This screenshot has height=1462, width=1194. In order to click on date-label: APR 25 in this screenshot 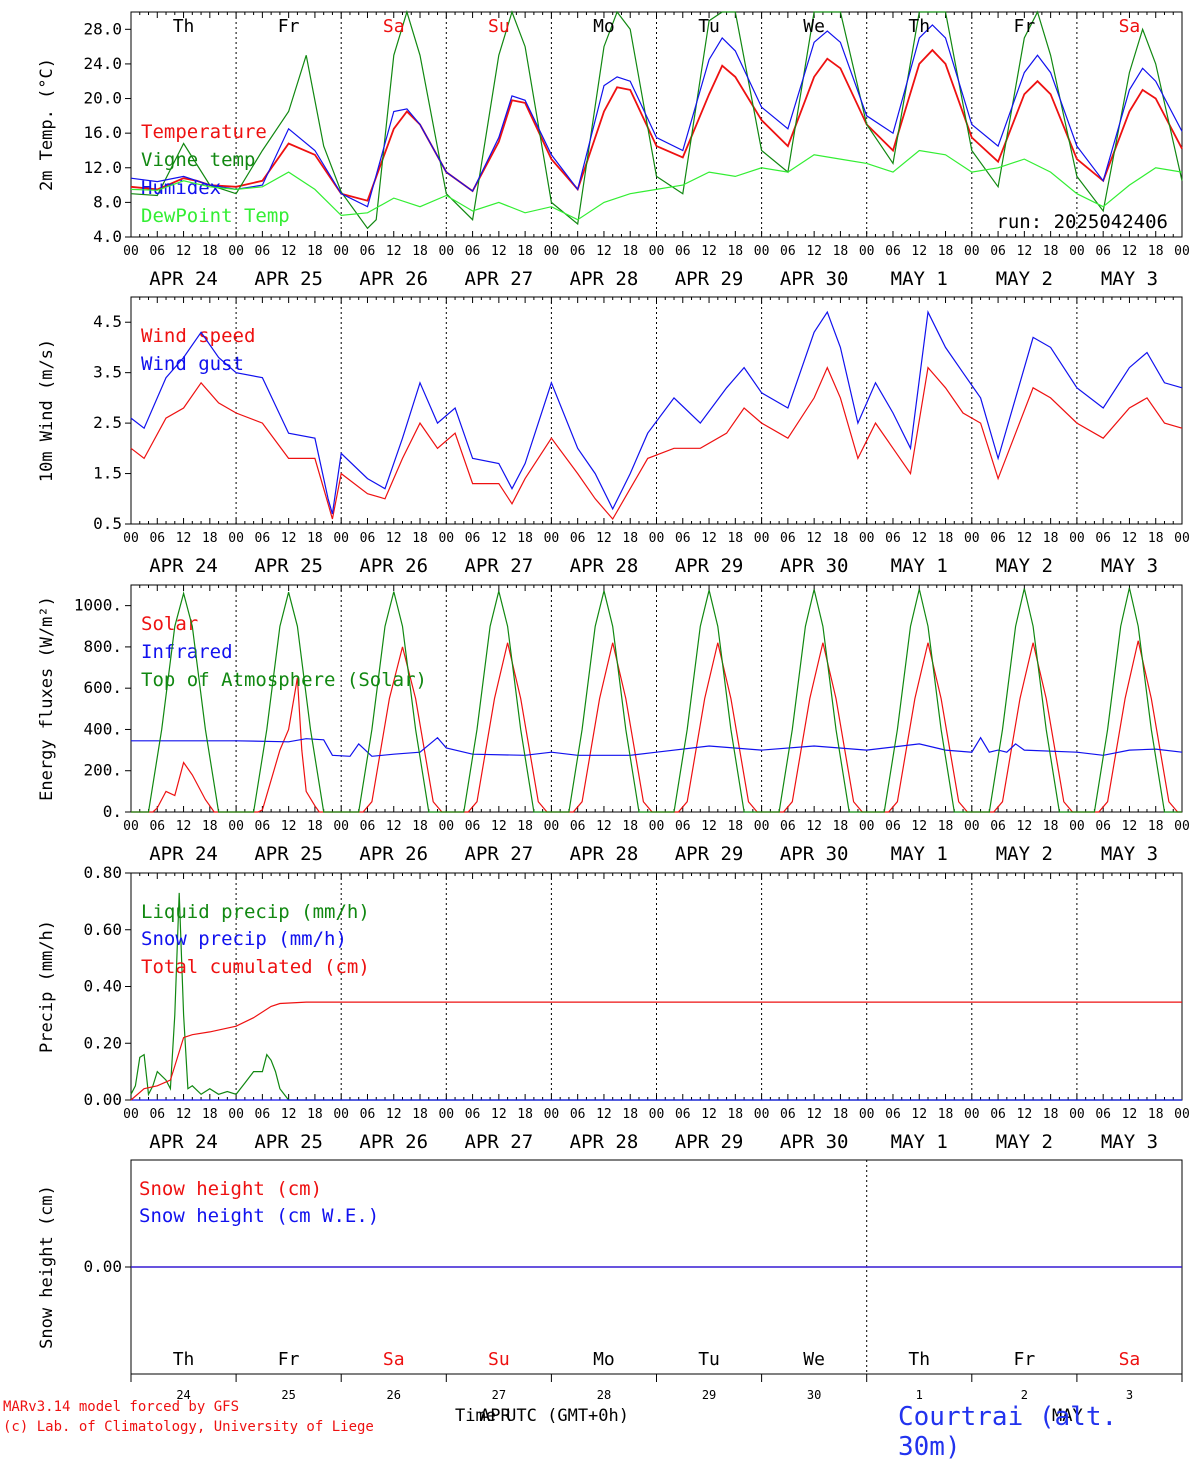, I will do `click(288, 1142)`.